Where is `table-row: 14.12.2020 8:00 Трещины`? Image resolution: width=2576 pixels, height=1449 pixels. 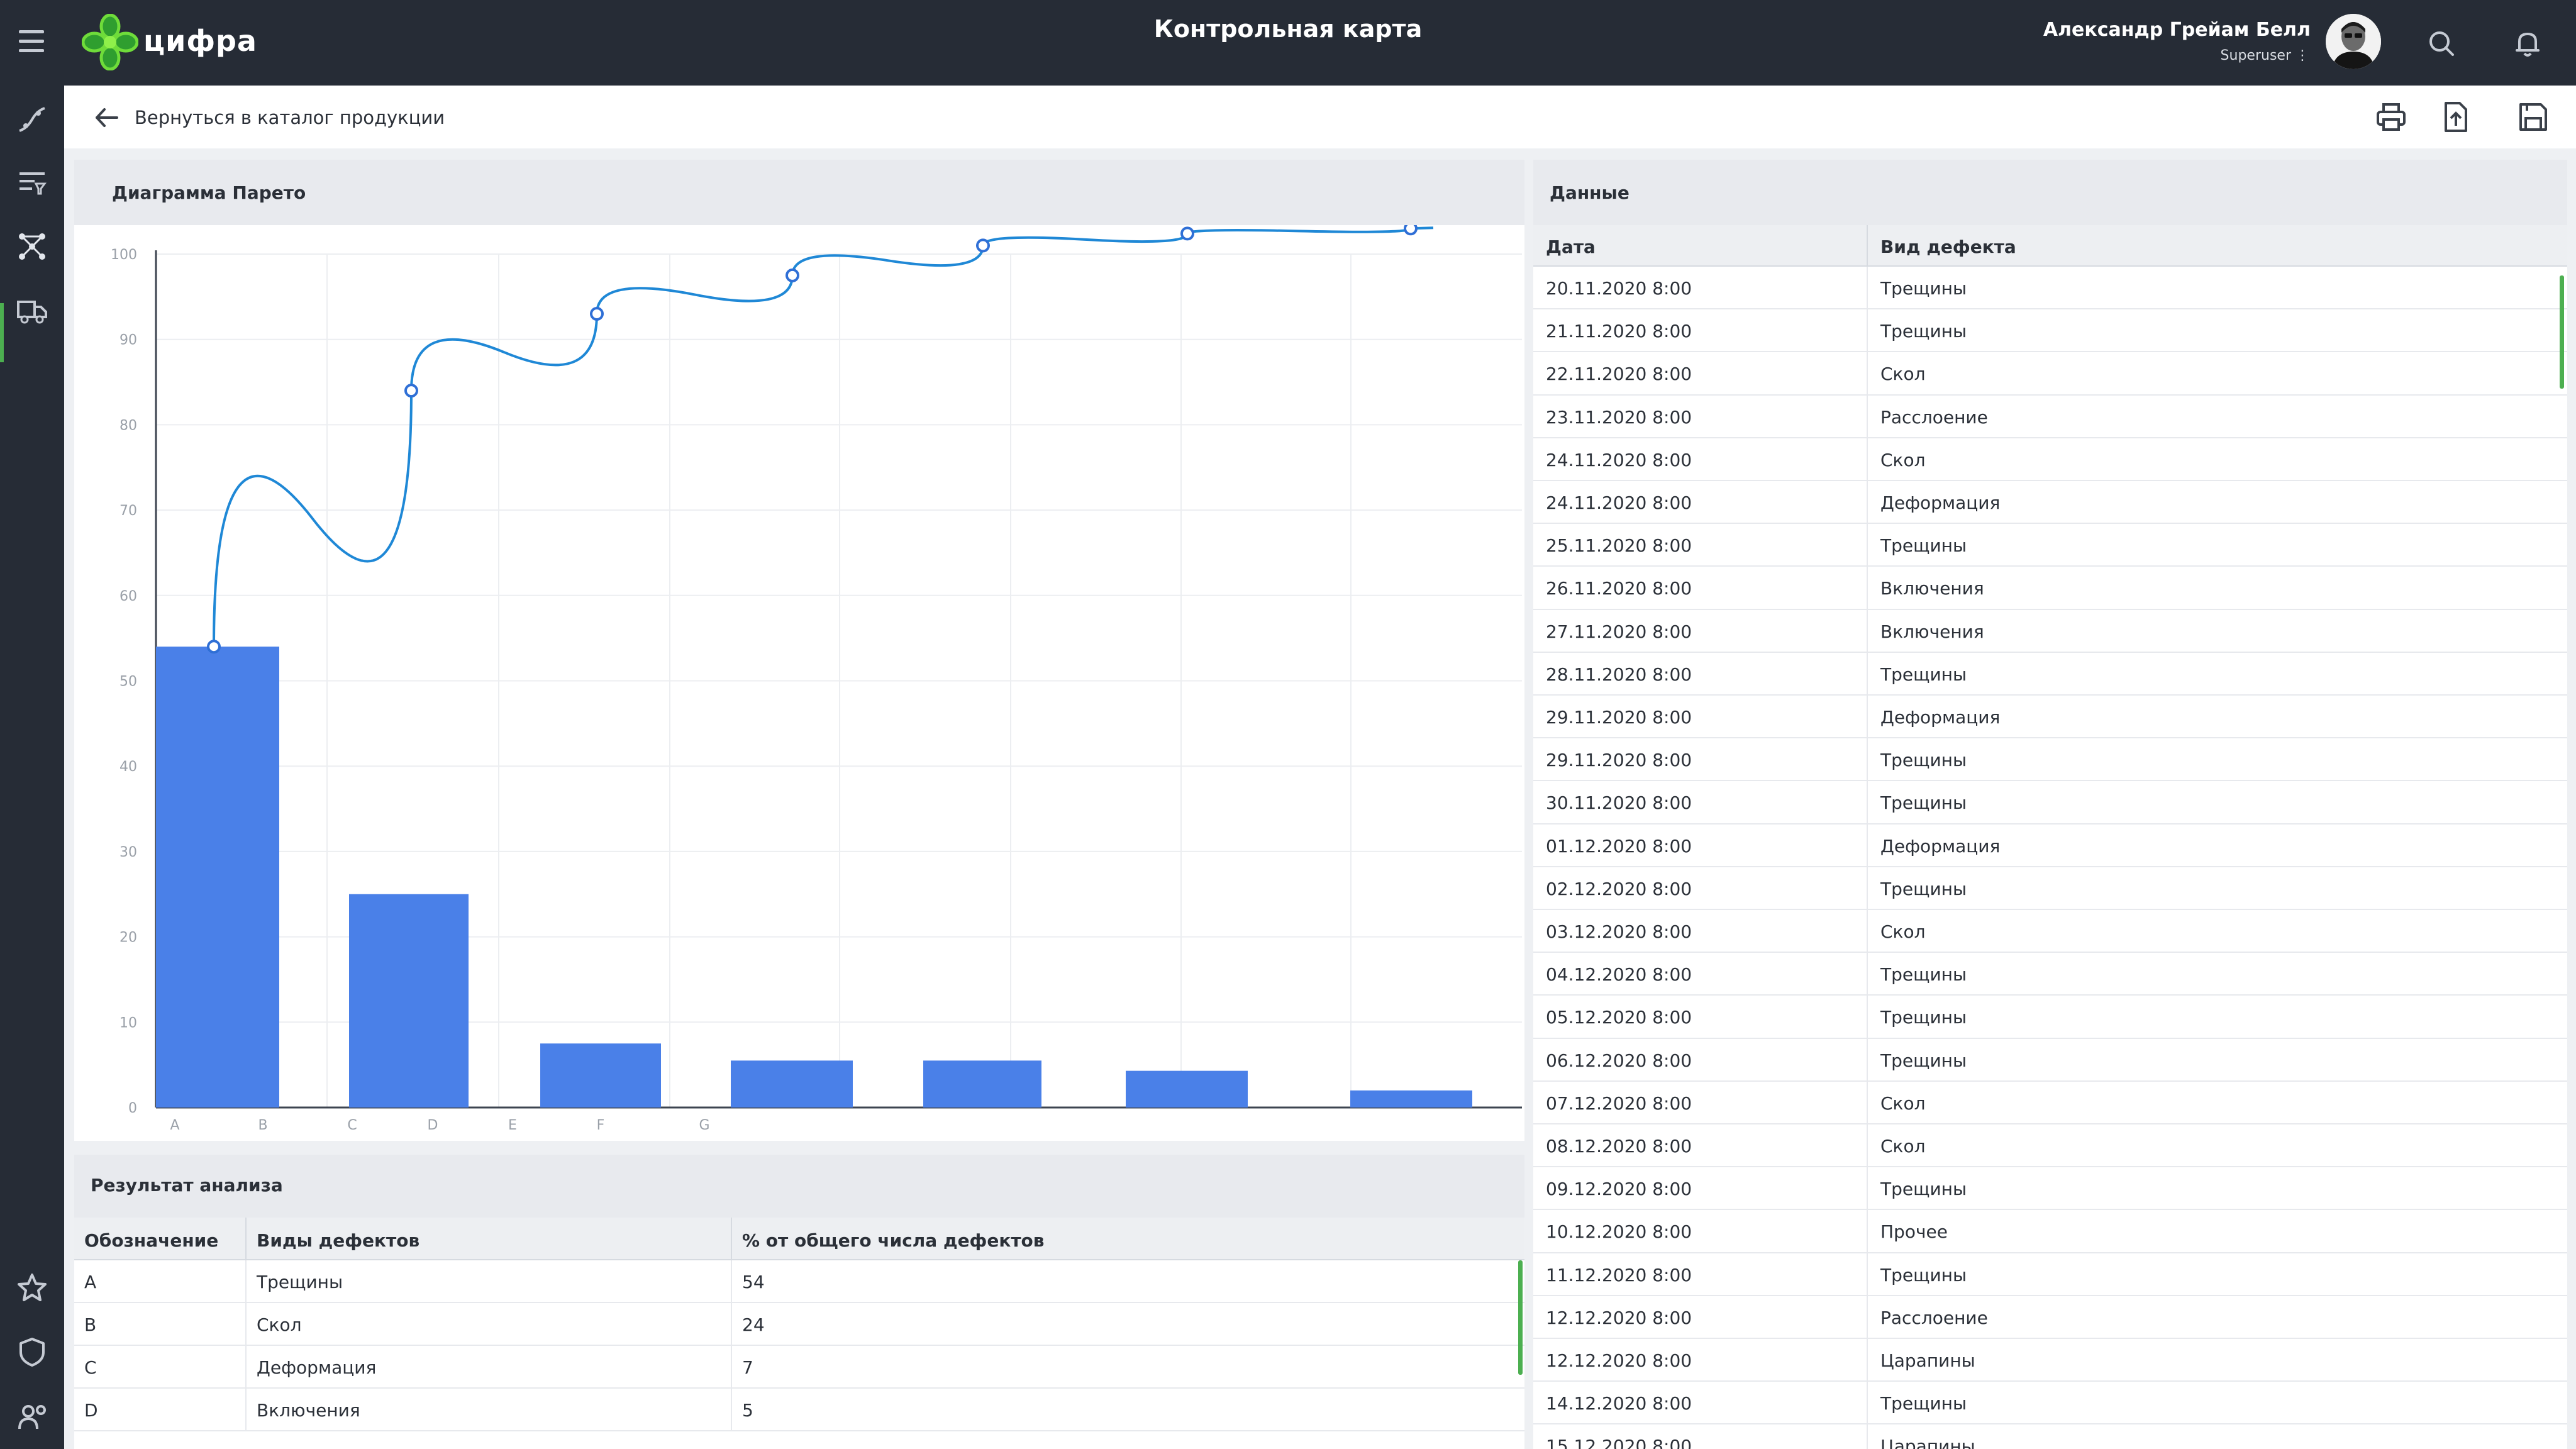 table-row: 14.12.2020 8:00 Трещины is located at coordinates (2050, 1403).